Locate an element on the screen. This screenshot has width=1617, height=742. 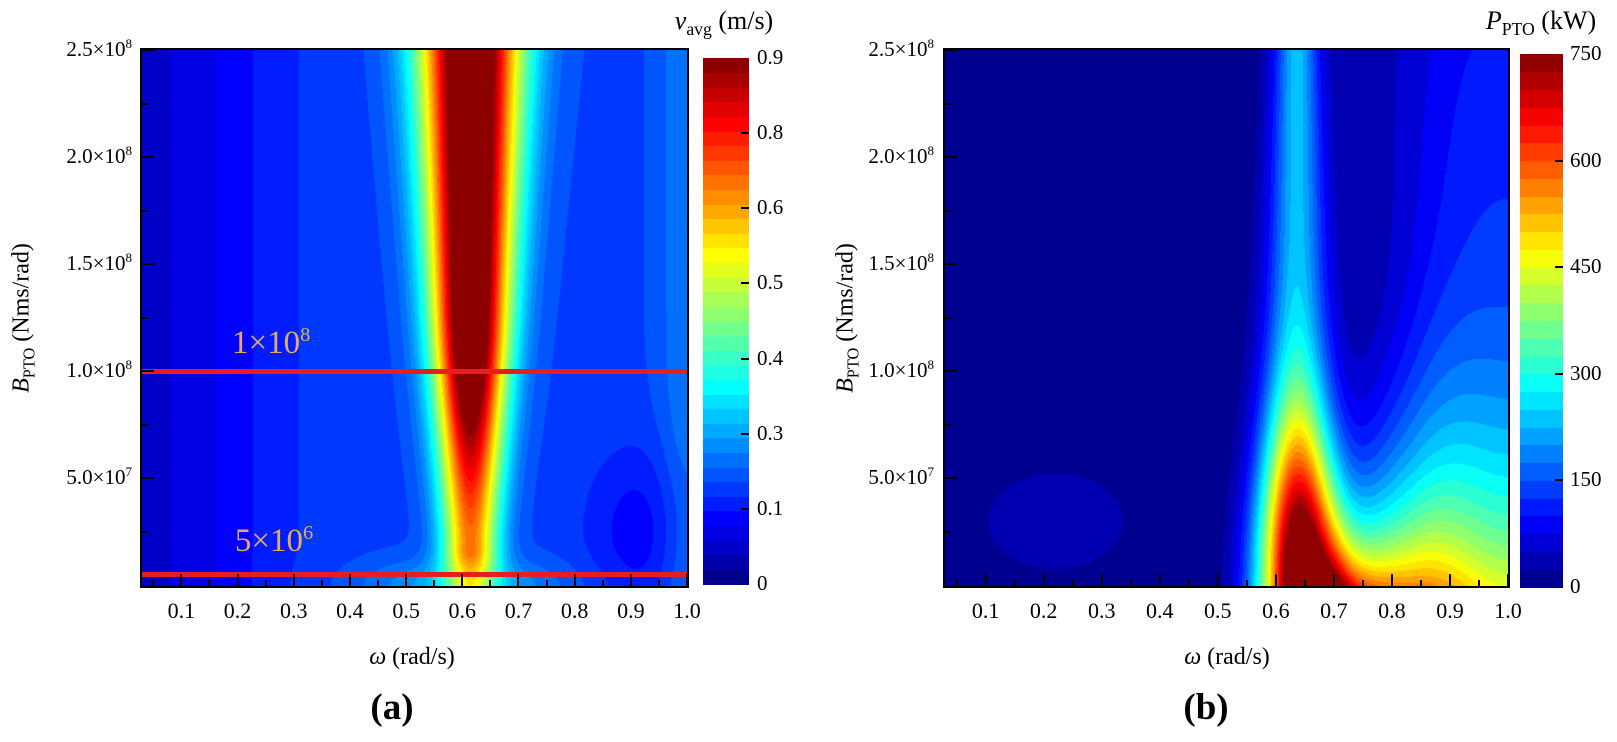
colorbar-title: vavg (m/s) is located at coordinates (724, 23).